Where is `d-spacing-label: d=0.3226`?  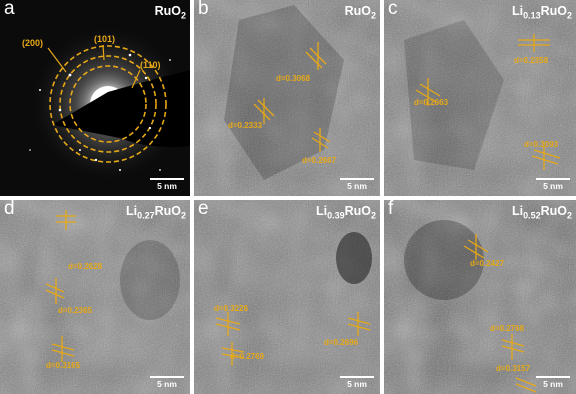
d-spacing-label: d=0.3226 is located at coordinates (231, 308).